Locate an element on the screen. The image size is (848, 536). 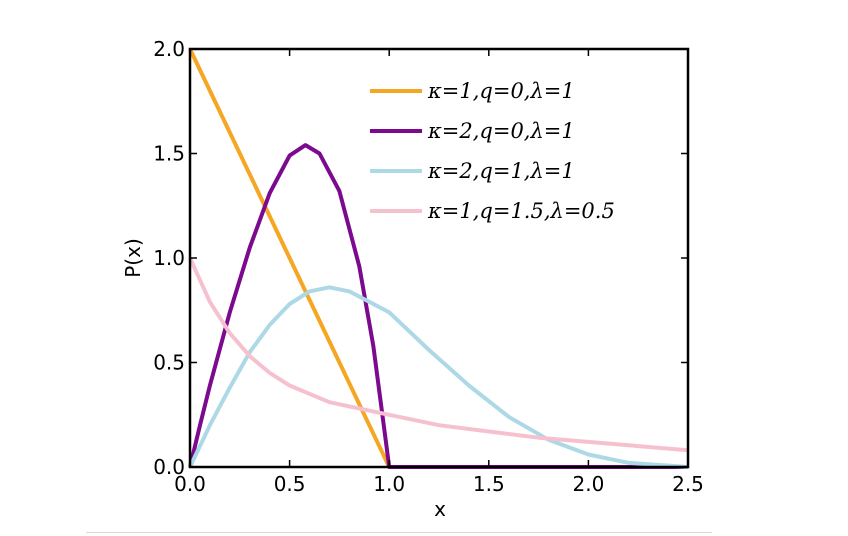
x-tick-label: 0.0 is located at coordinates (190, 484).